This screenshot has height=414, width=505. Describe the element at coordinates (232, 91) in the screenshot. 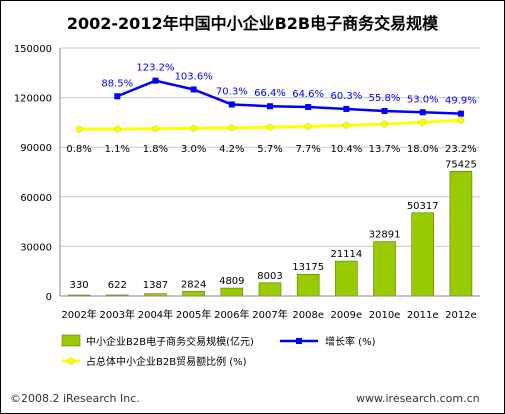

I see `growth-value-label: 70.3%` at that location.